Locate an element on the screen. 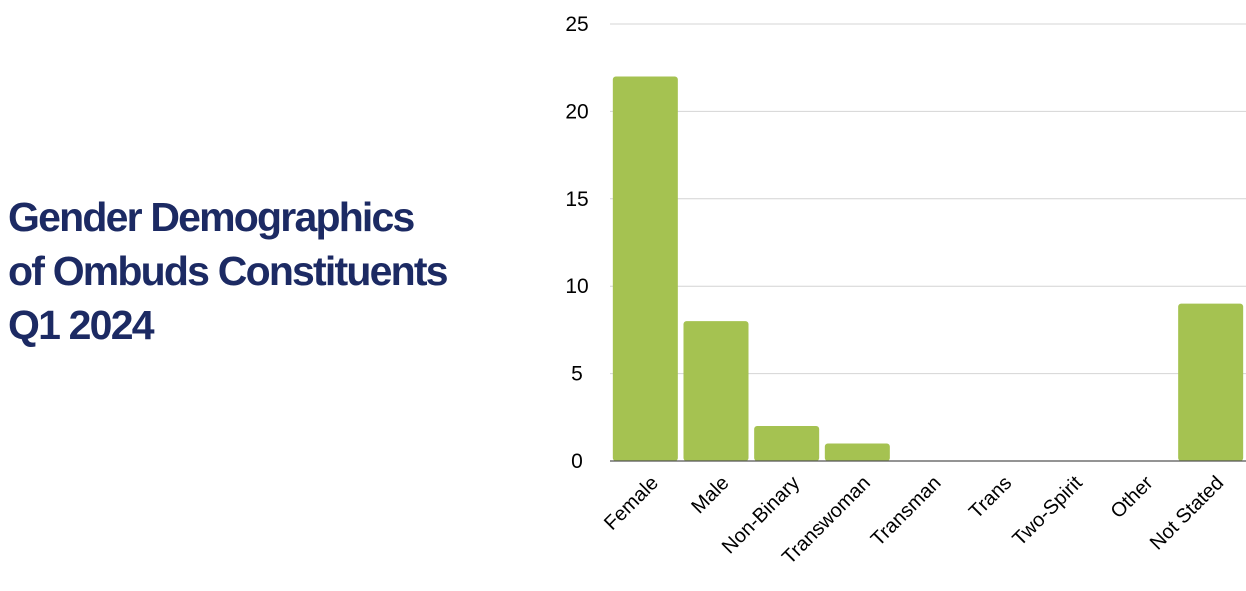  y-tick-label: 20 is located at coordinates (576, 111).